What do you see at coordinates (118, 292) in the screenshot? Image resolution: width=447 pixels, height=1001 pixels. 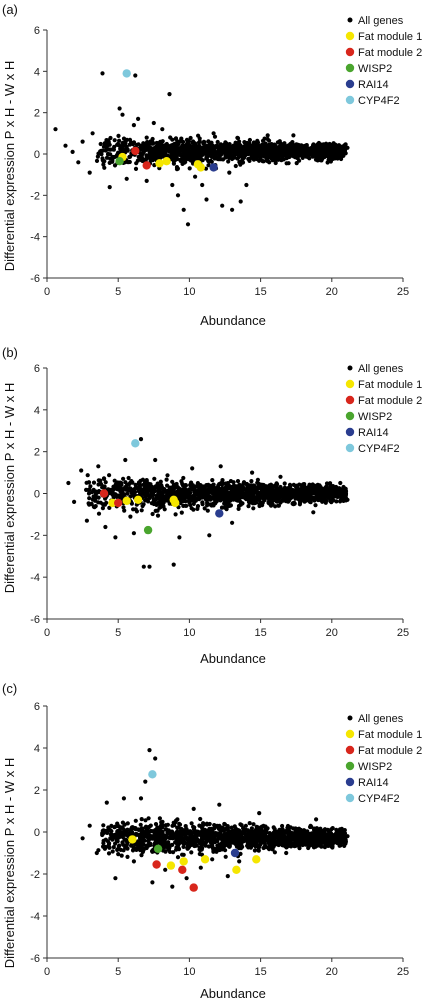 I see `panel-a-x-tick-label: 5` at bounding box center [118, 292].